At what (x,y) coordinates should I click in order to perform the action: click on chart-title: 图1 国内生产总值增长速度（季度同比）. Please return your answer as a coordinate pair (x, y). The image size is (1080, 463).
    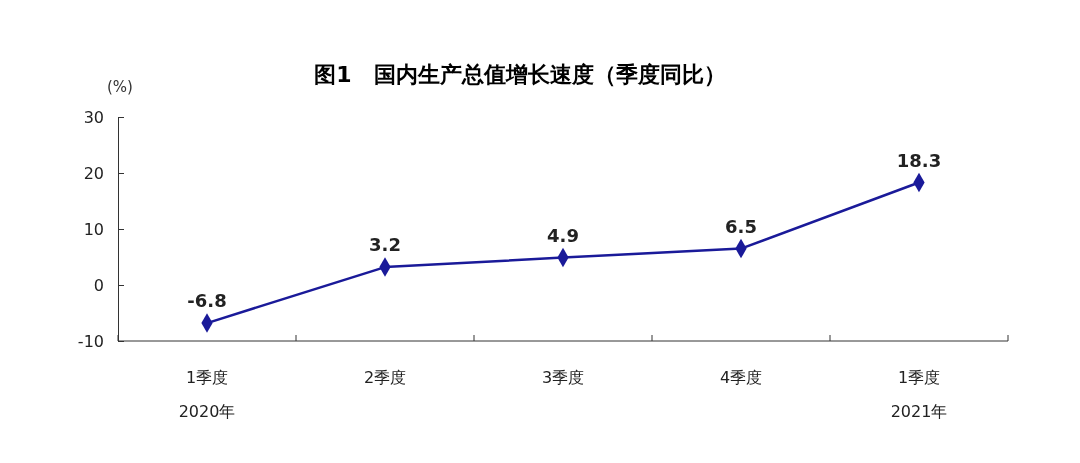
    Looking at the image, I should click on (520, 74).